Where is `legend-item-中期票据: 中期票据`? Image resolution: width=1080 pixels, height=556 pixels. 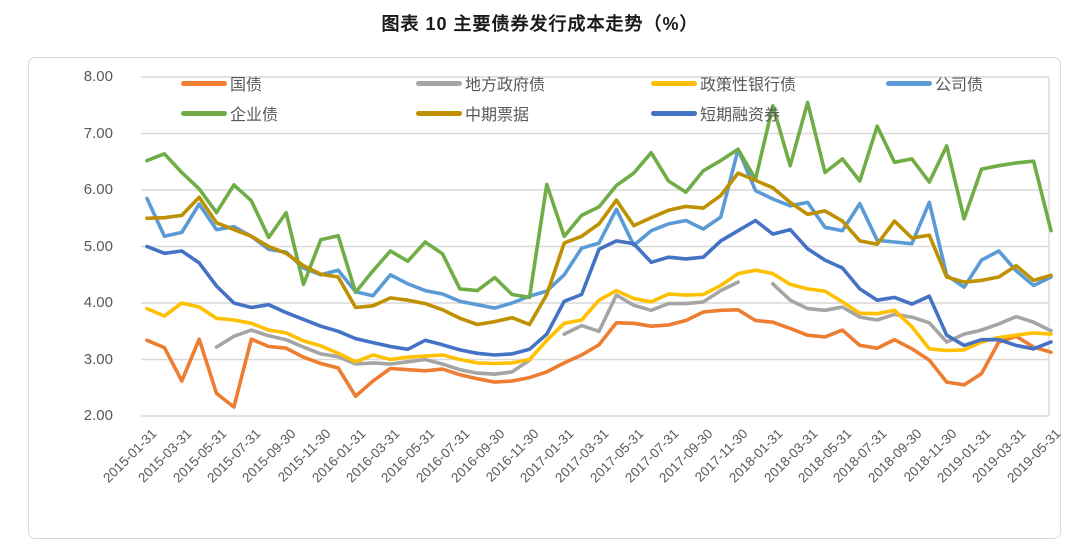
legend-item-中期票据: 中期票据 is located at coordinates (472, 113).